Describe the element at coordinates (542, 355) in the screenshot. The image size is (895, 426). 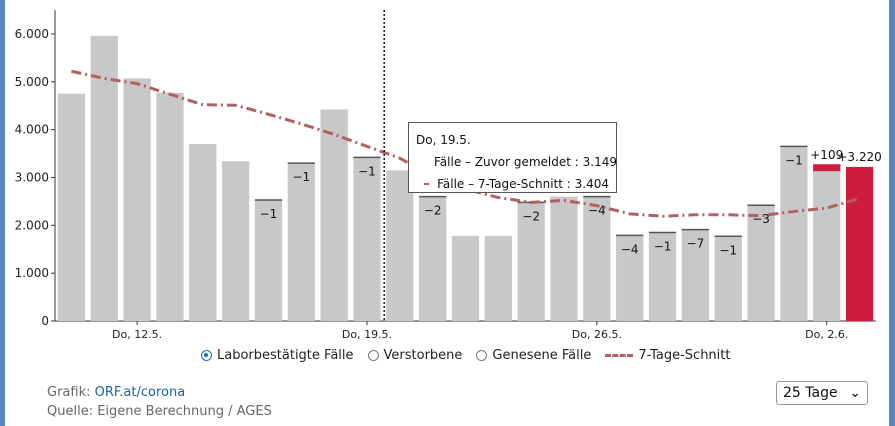
I see `legend-recovered-label: Genesene Fälle` at that location.